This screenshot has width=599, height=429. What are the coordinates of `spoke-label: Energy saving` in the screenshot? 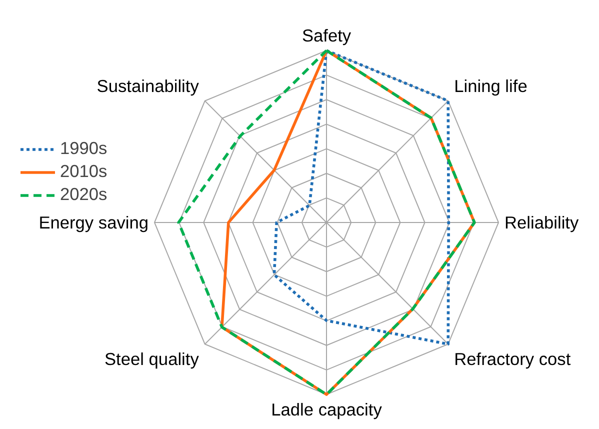 It's located at (93, 222).